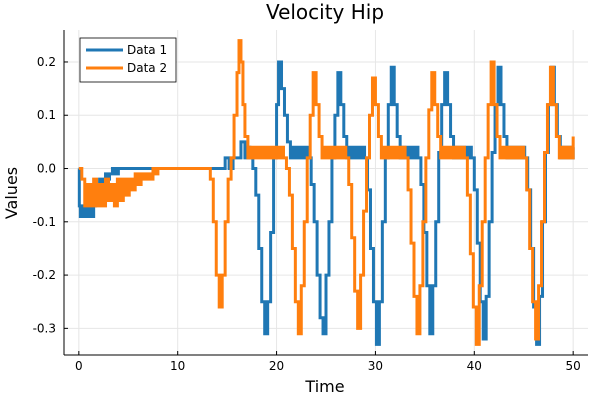  Describe the element at coordinates (177, 366) in the screenshot. I see `x-tick-label-1: 10` at that location.